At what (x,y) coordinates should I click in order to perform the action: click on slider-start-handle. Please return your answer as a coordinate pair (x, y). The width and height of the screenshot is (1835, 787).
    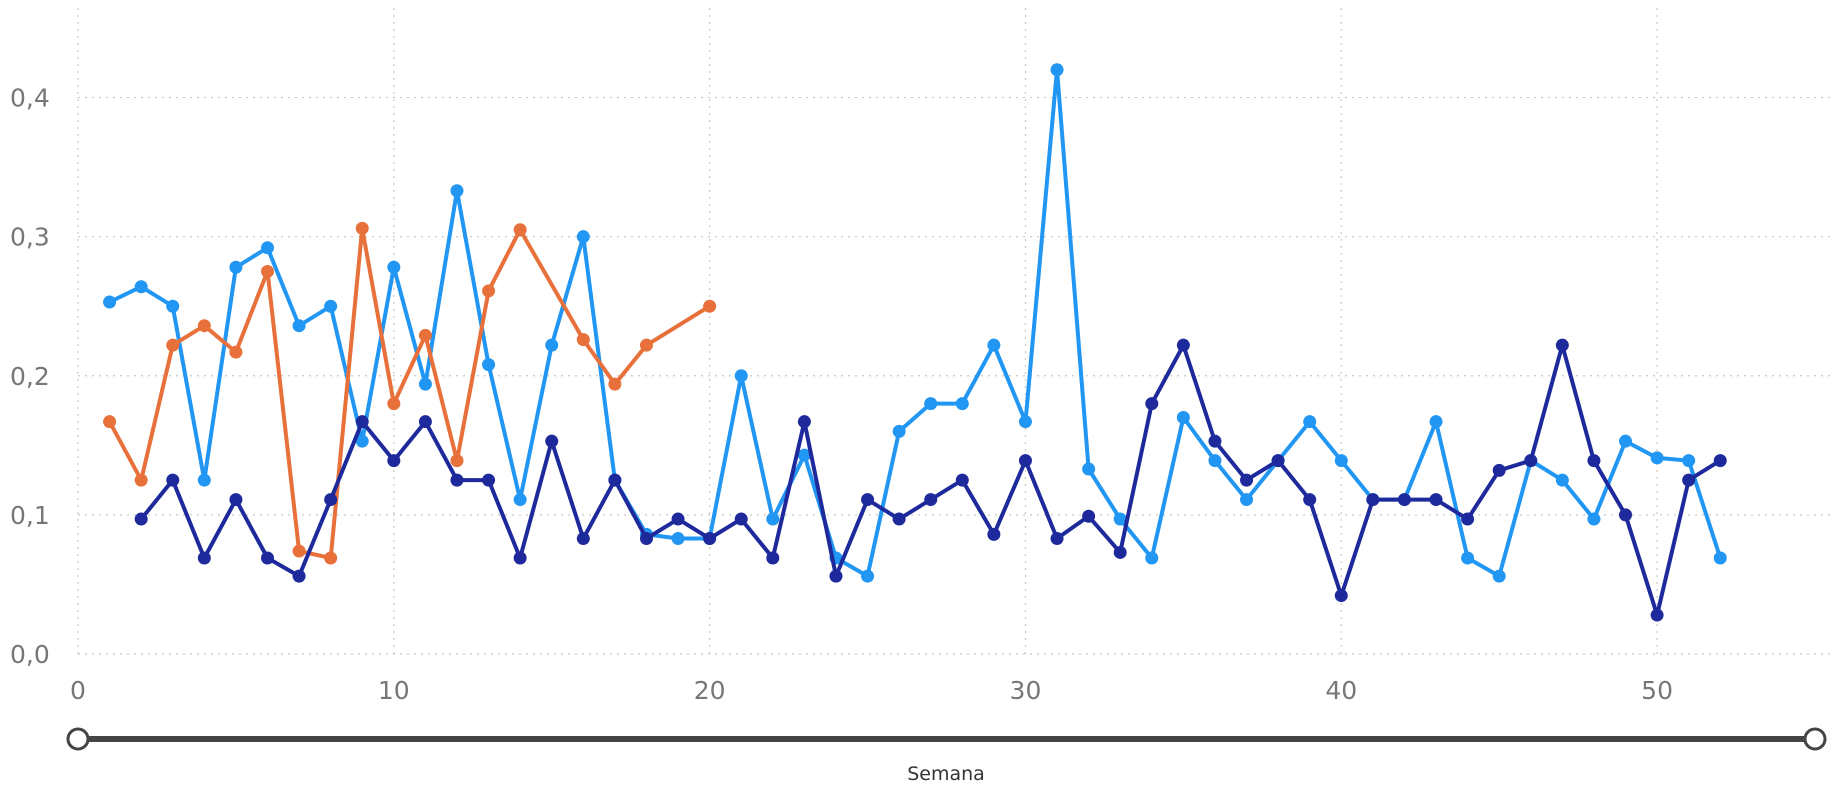
    Looking at the image, I should click on (78, 739).